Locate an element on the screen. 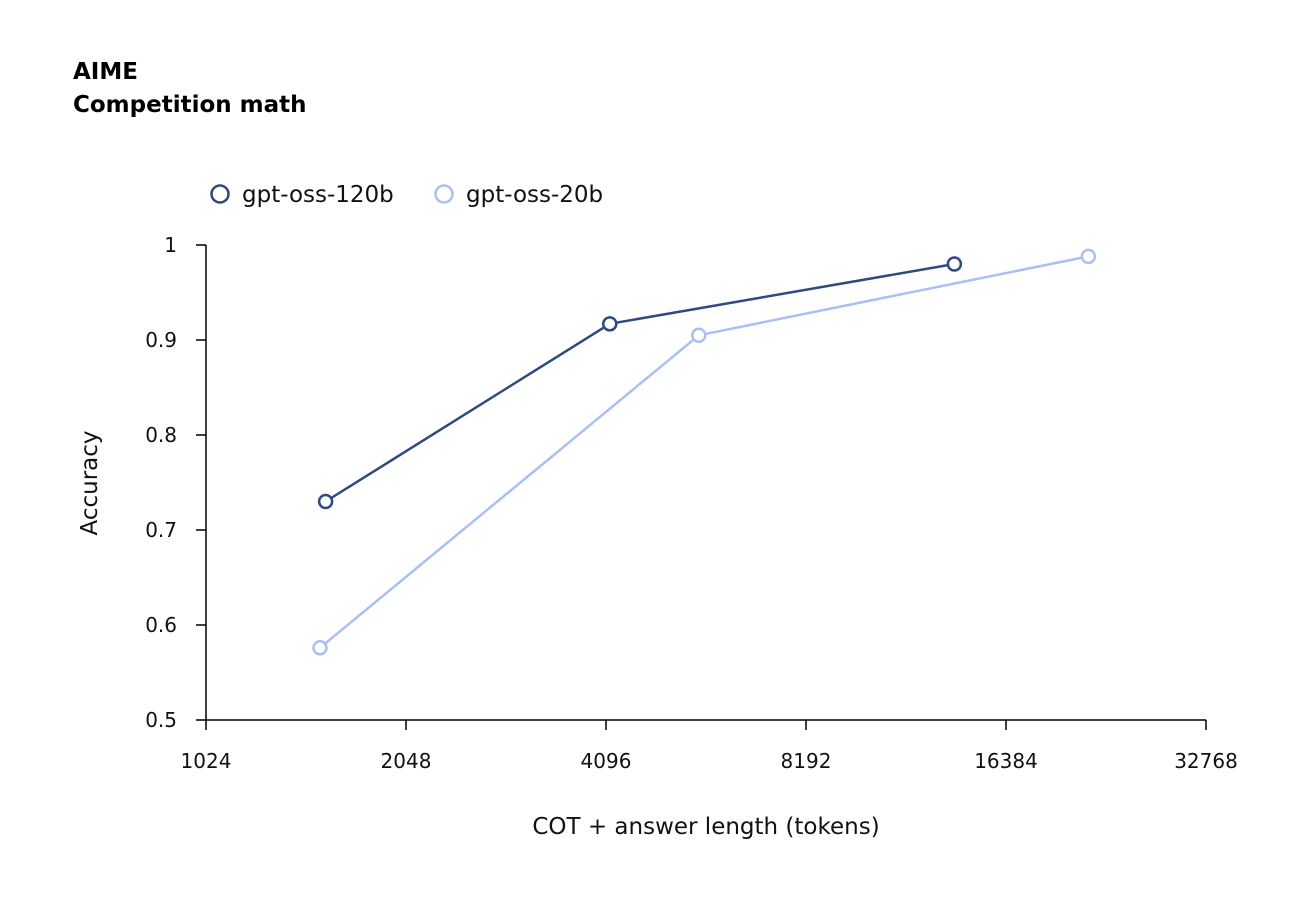  legend-label: gpt-oss-20b is located at coordinates (534, 195).